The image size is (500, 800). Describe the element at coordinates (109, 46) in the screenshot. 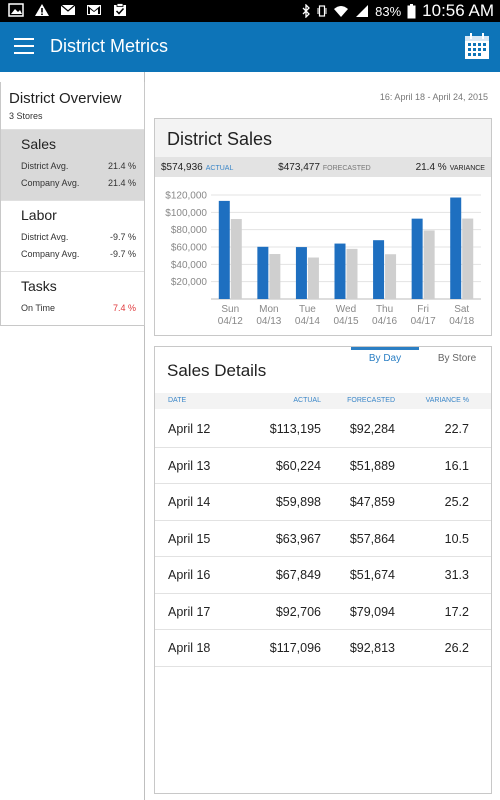

I see `app-title: District Metrics` at that location.